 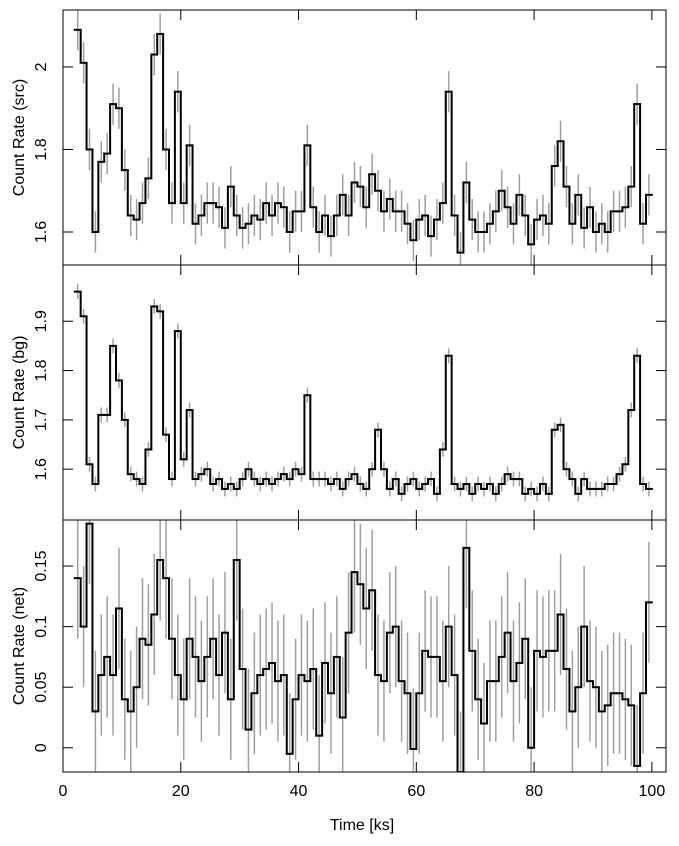 What do you see at coordinates (41, 626) in the screenshot?
I see `y-tick-label: 0.1` at bounding box center [41, 626].